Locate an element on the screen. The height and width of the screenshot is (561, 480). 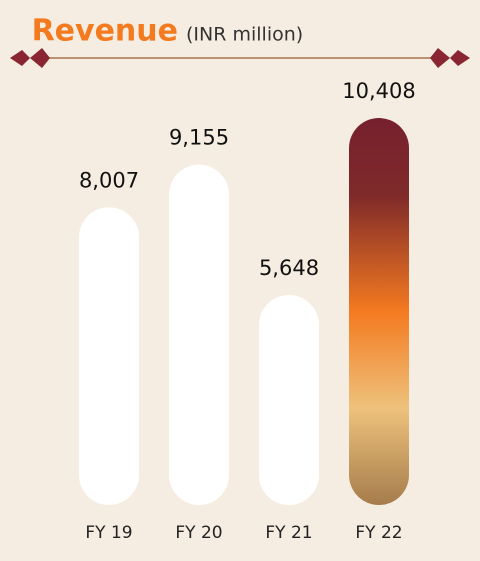
x-tick-label: FY 22 is located at coordinates (378, 533).